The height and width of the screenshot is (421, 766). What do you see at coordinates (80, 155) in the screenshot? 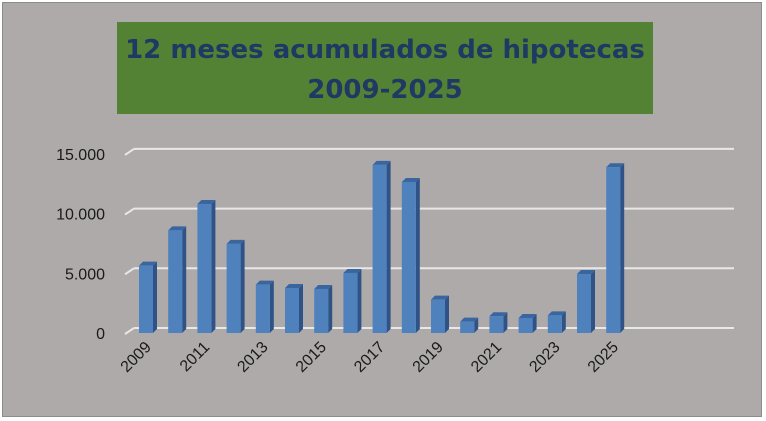
I see `y-tick-label: 15.000` at bounding box center [80, 155].